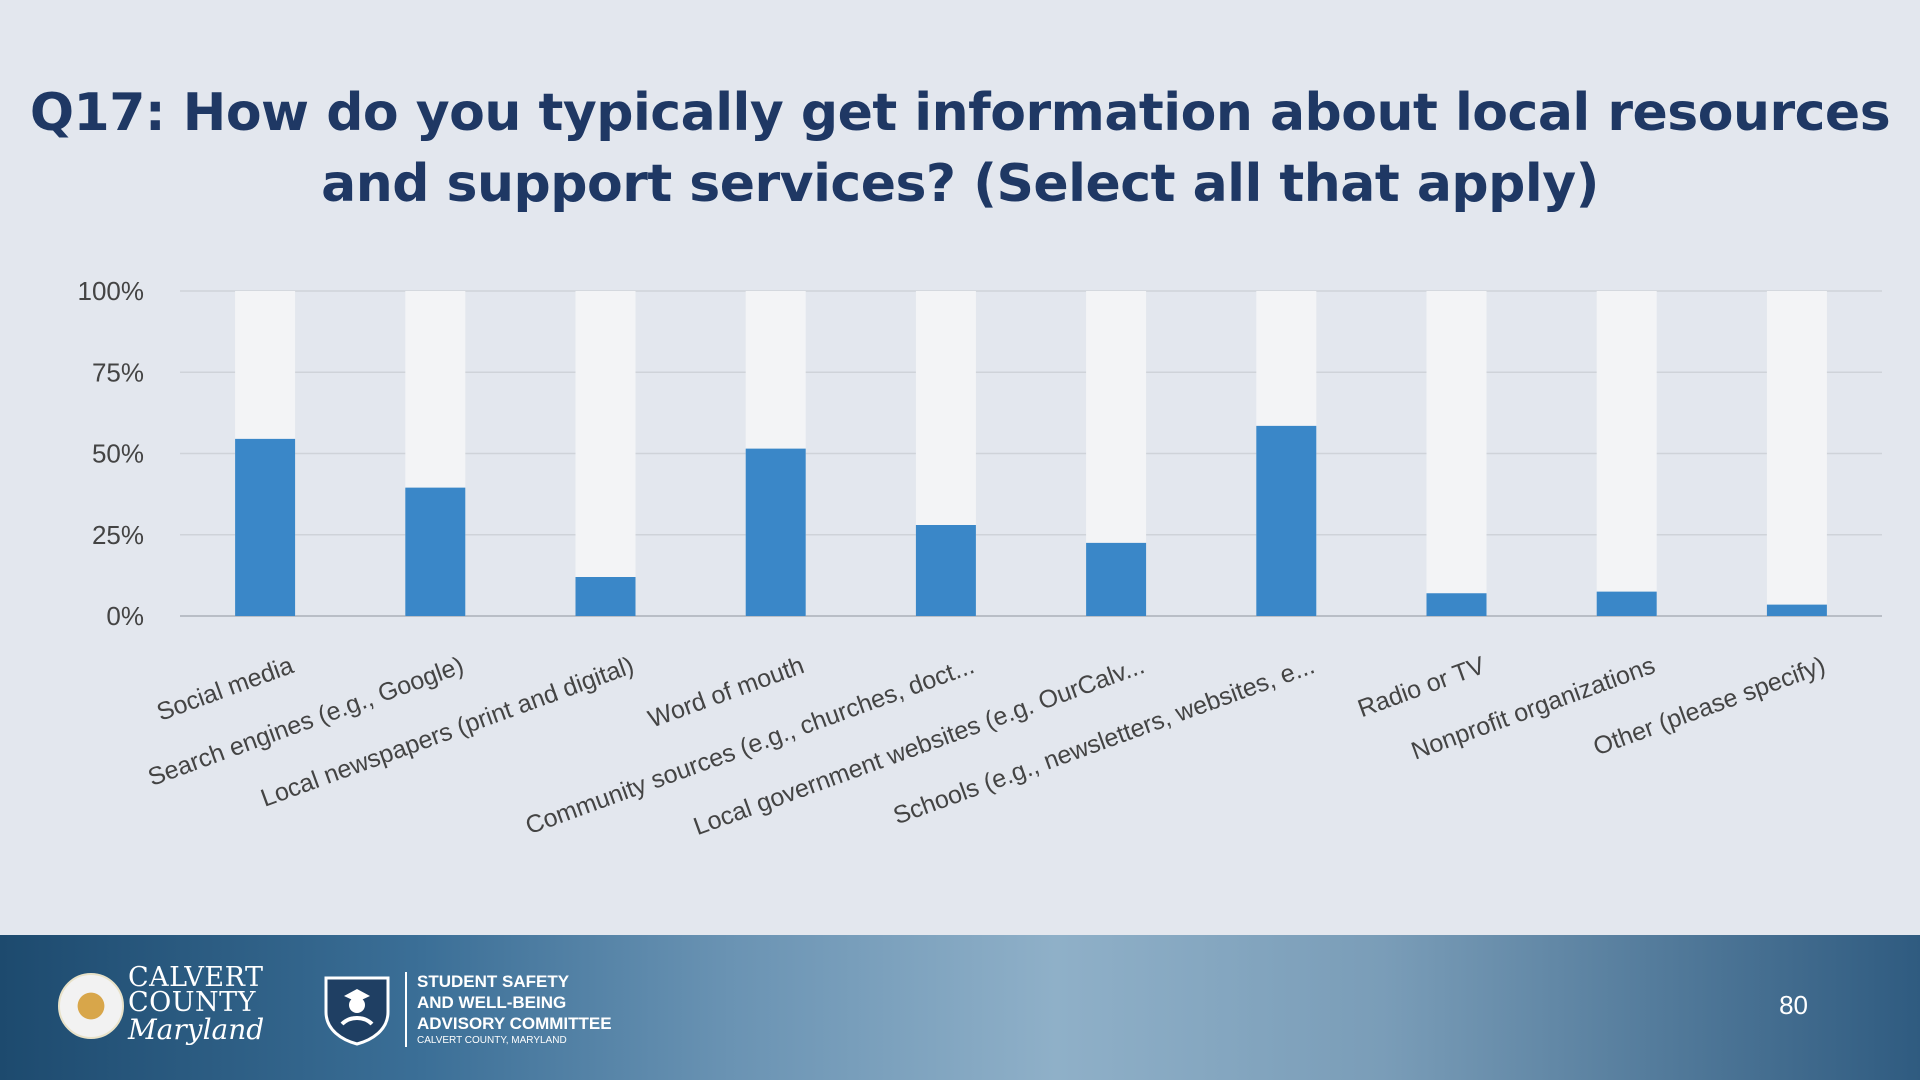 The height and width of the screenshot is (1080, 1920). I want to click on x-category-label: Social media, so click(225, 688).